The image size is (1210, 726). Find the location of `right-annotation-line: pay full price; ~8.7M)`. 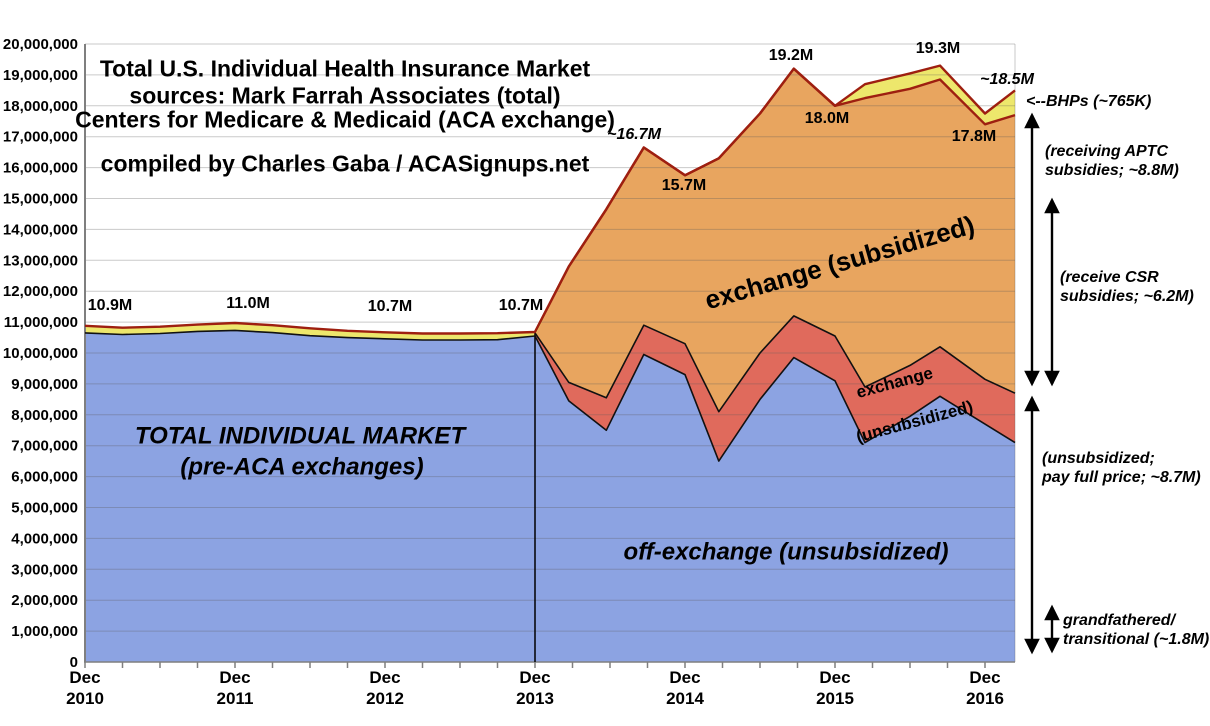

right-annotation-line: pay full price; ~8.7M) is located at coordinates (1121, 477).